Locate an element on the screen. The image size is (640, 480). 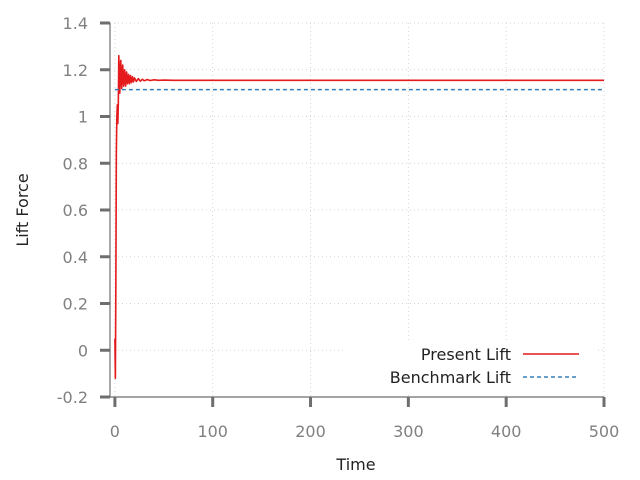
y-tick-label: 1.2 is located at coordinates (75, 70).